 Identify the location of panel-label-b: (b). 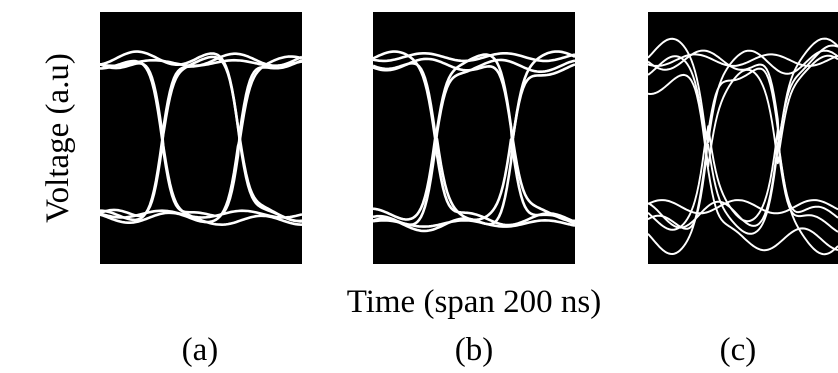
(474, 350).